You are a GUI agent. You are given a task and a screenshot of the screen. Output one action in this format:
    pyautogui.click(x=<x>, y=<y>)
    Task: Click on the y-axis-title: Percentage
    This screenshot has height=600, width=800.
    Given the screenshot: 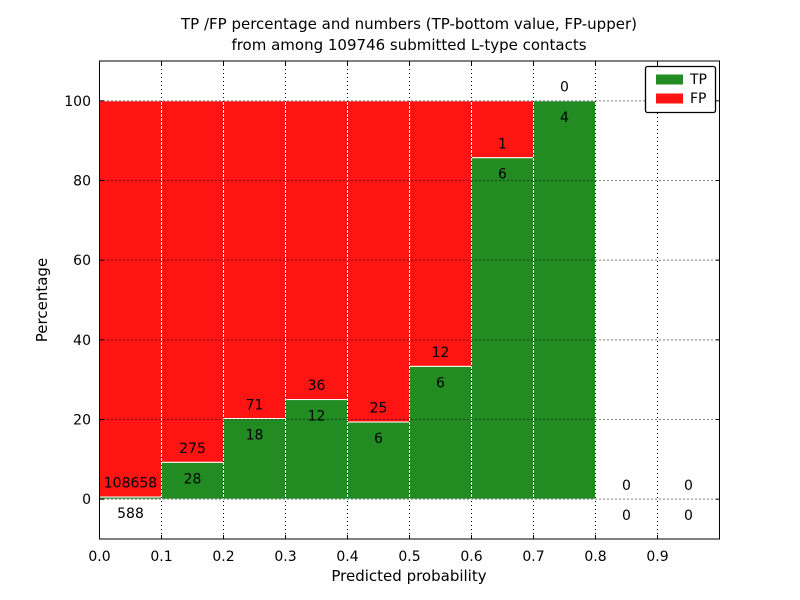 What is the action you would take?
    pyautogui.click(x=42, y=300)
    